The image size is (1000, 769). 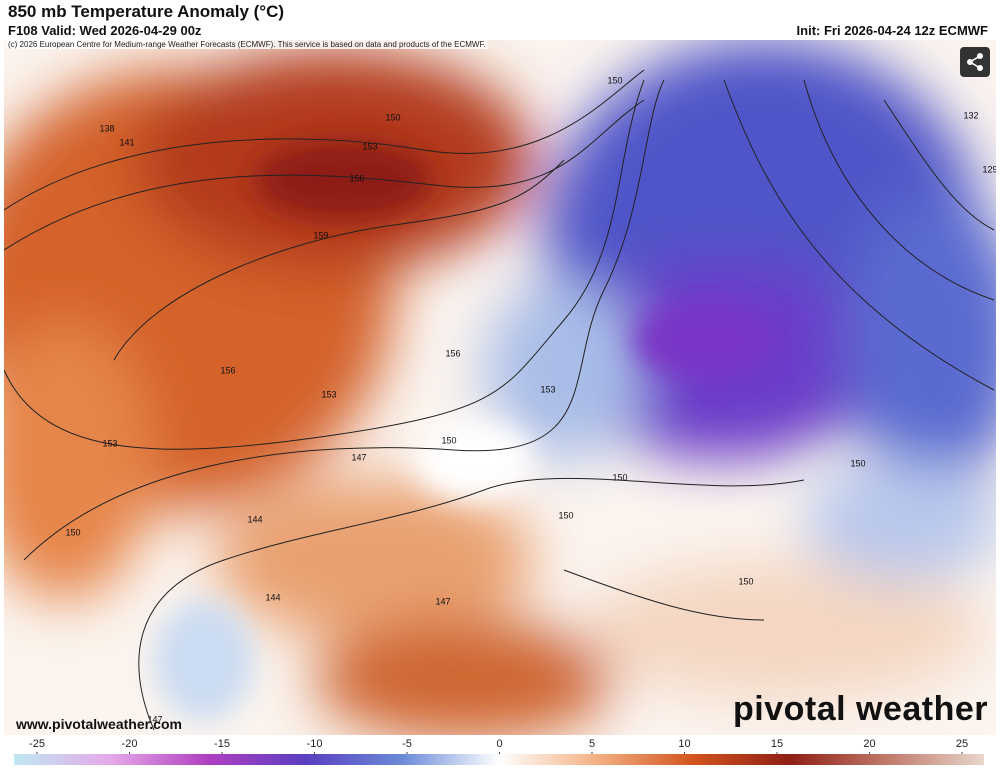 What do you see at coordinates (126, 142) in the screenshot?
I see `contour-label: 141` at bounding box center [126, 142].